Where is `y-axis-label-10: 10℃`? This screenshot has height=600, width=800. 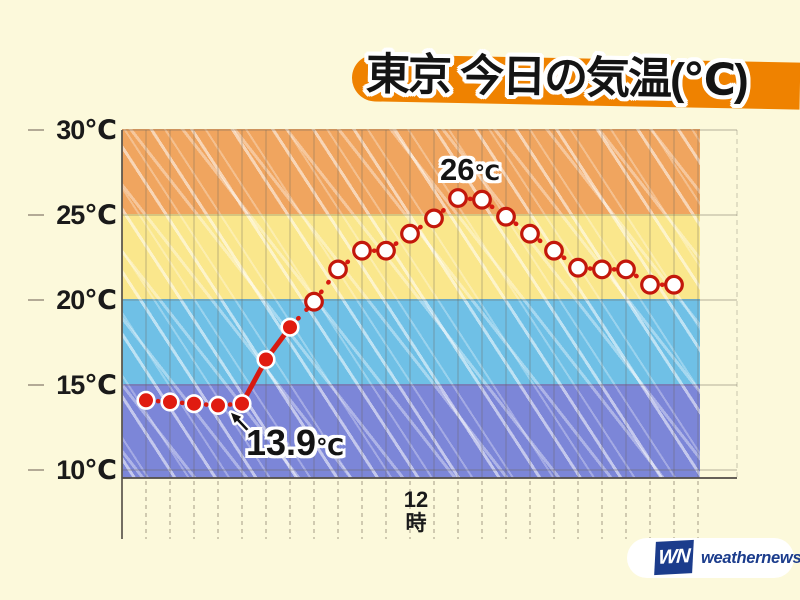
y-axis-label-10: 10℃ is located at coordinates (86, 470).